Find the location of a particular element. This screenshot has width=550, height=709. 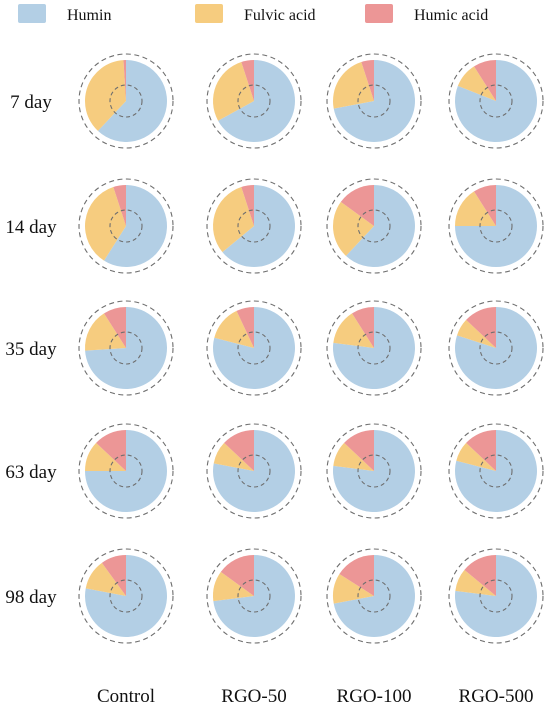

column-label-control: Control is located at coordinates (126, 696).